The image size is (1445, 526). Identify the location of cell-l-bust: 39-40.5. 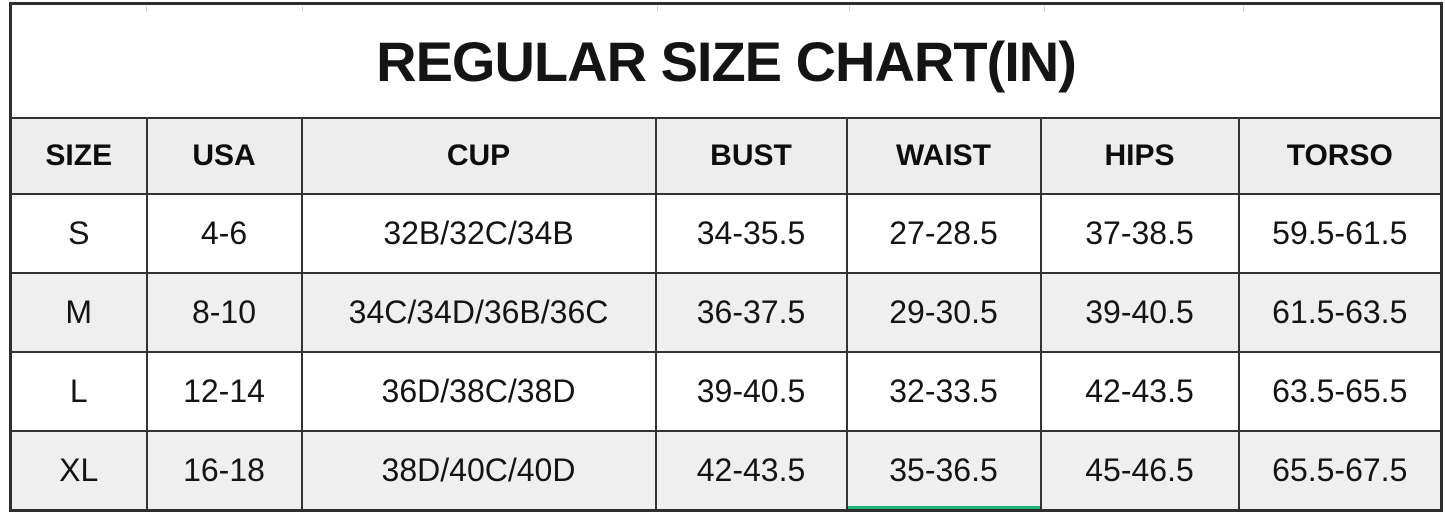
(751, 391).